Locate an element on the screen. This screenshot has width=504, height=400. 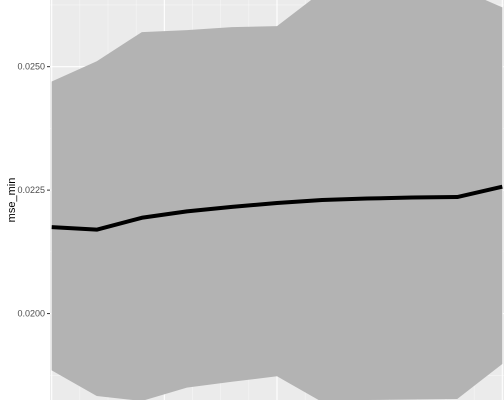
y-tick-label: 0.0250 is located at coordinates (31, 67).